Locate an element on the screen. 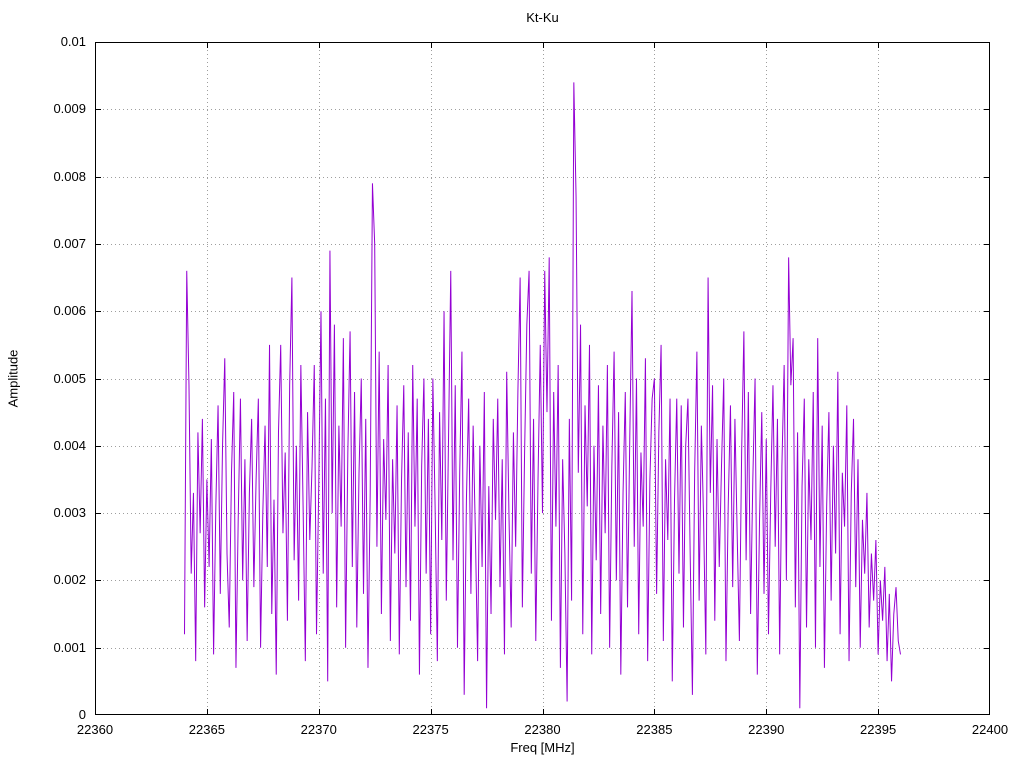  x-tick-label: 22370 is located at coordinates (318, 729).